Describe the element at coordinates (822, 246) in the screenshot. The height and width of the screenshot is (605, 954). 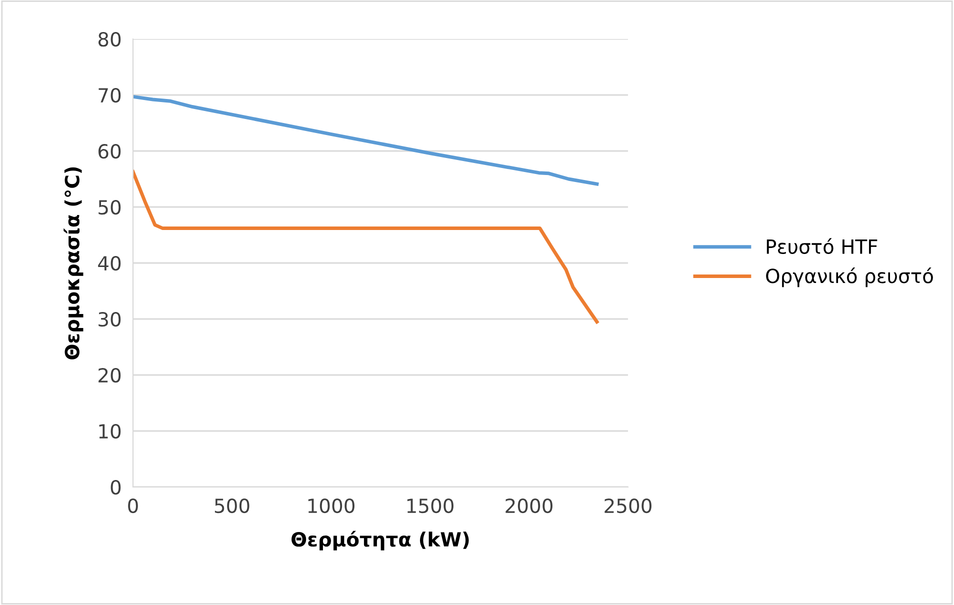
I see `legend-label: Ρευστό HTF` at that location.